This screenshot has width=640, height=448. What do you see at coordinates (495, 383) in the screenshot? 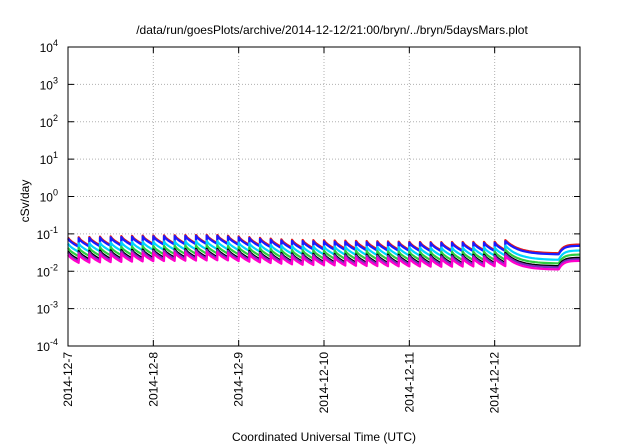
I see `x-tick-label: 2014-12-12` at bounding box center [495, 383].